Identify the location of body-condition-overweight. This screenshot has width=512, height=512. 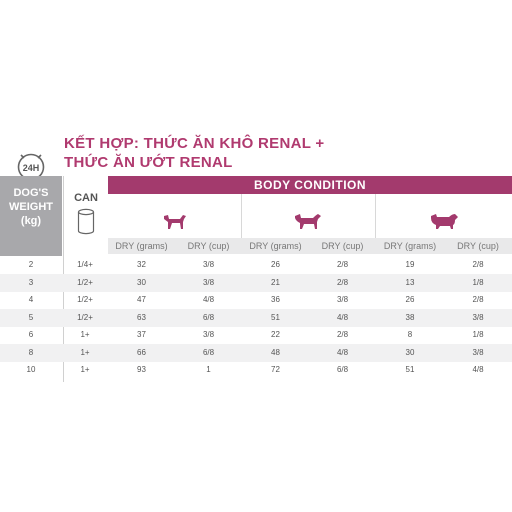
(444, 216).